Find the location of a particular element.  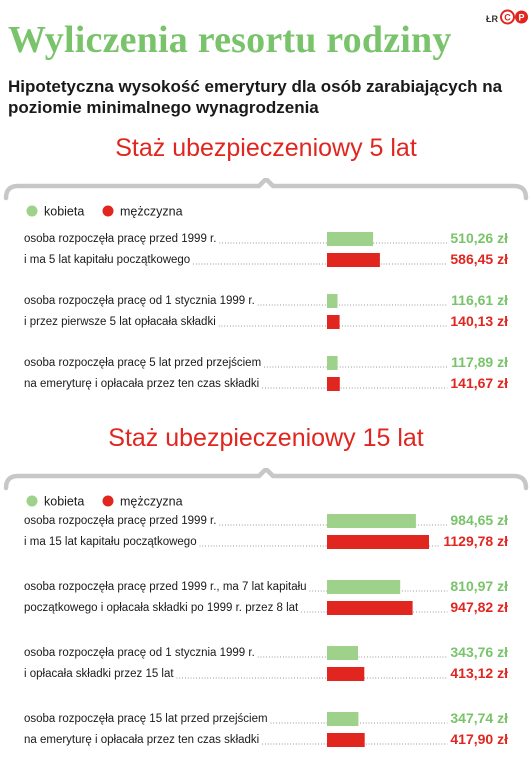

bar-value-kobieta: 117,89 zł is located at coordinates (479, 362).